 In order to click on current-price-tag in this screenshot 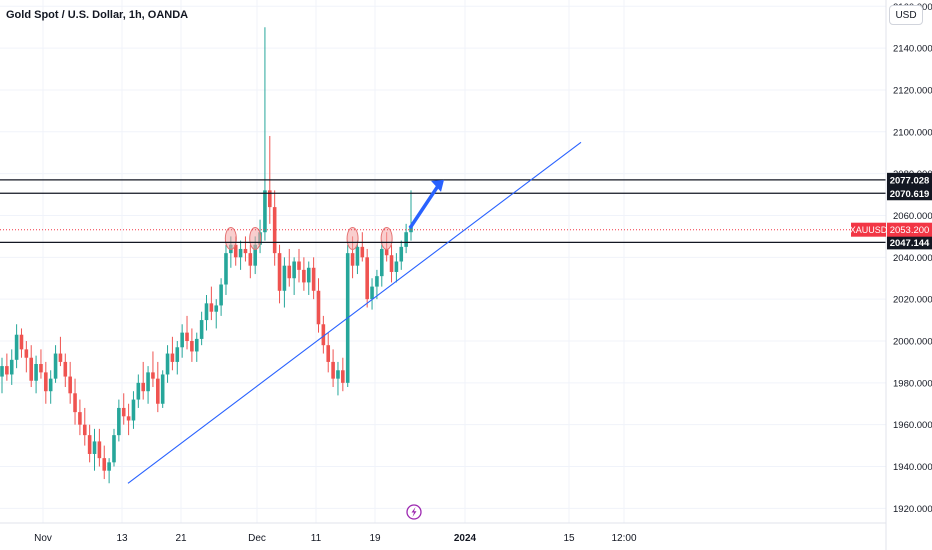, I will do `click(909, 229)`.